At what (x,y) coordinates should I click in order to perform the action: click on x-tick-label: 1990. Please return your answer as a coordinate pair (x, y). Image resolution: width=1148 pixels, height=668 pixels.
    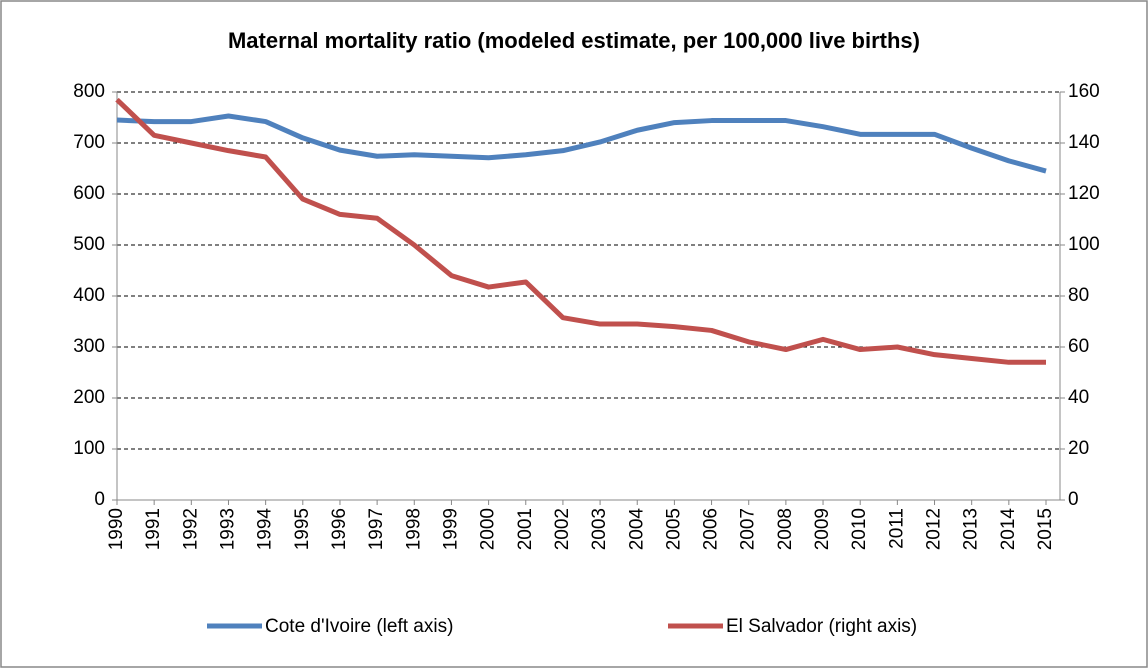
    Looking at the image, I should click on (116, 529).